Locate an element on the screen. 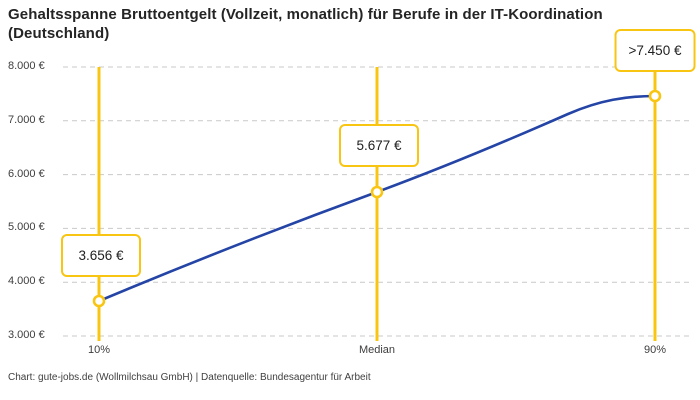 This screenshot has width=700, height=400. value-label-median: 5.677 € is located at coordinates (379, 145).